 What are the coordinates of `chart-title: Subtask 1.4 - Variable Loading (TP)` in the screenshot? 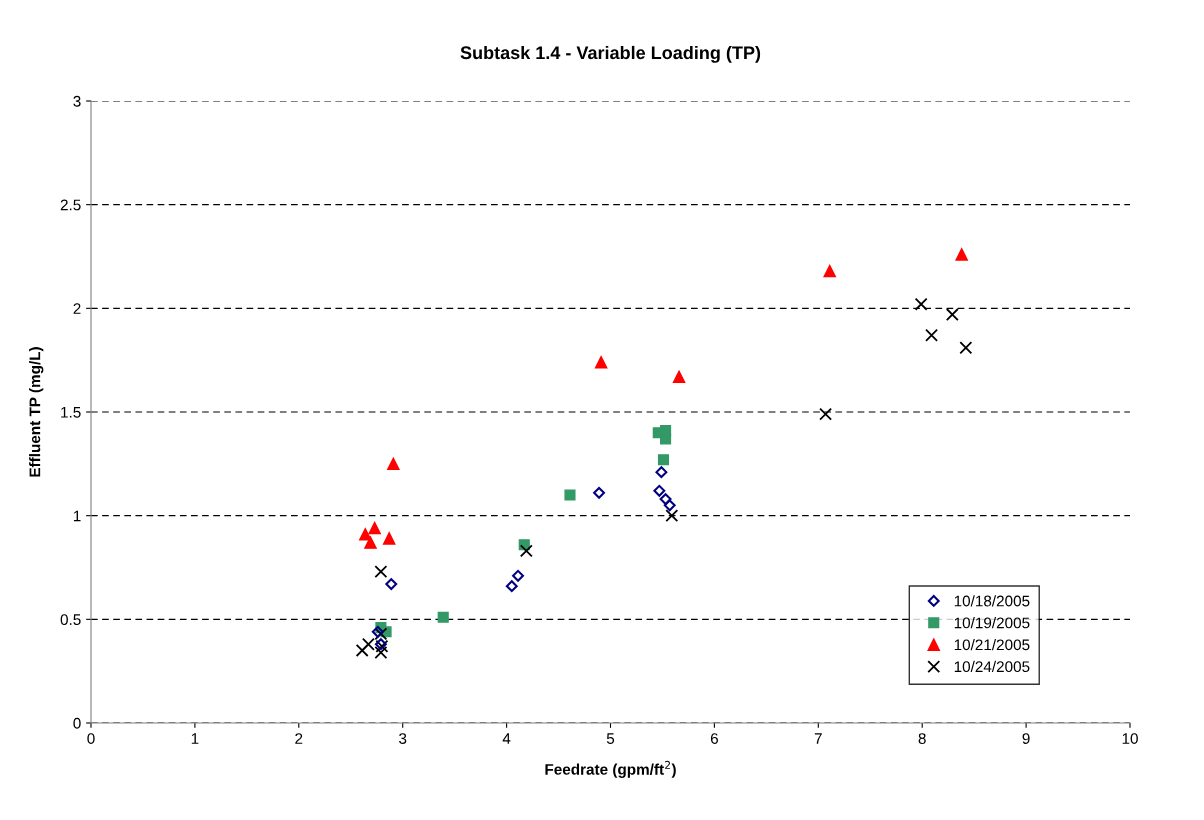 It's located at (610, 54).